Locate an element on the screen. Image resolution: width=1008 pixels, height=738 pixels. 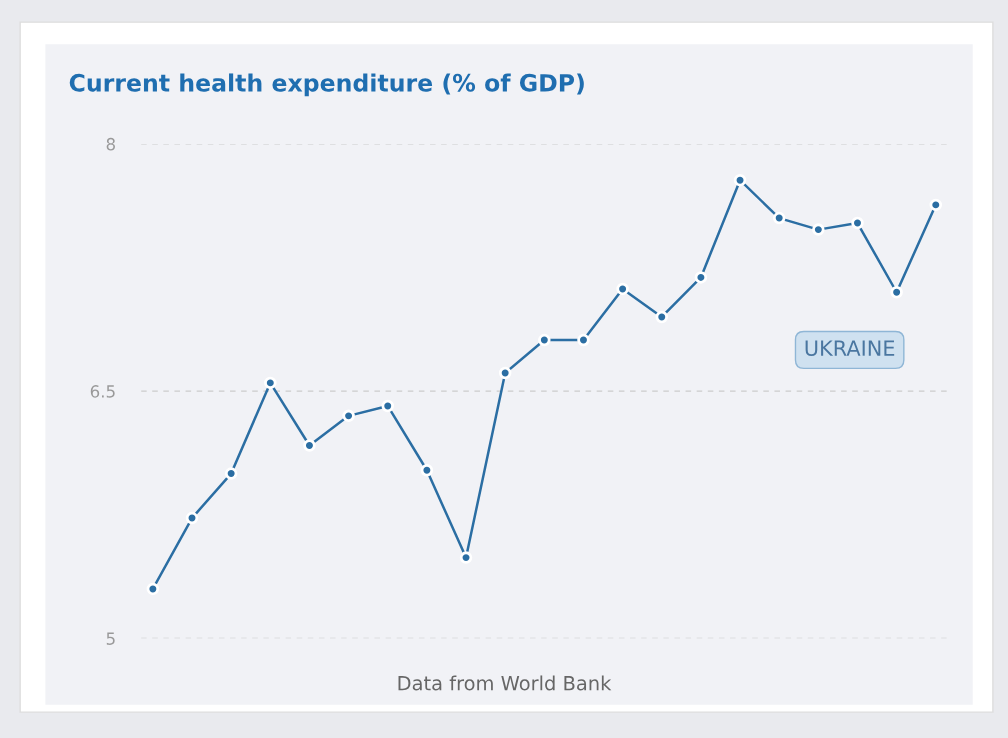
text: UKRAINE is located at coordinates (850, 348).